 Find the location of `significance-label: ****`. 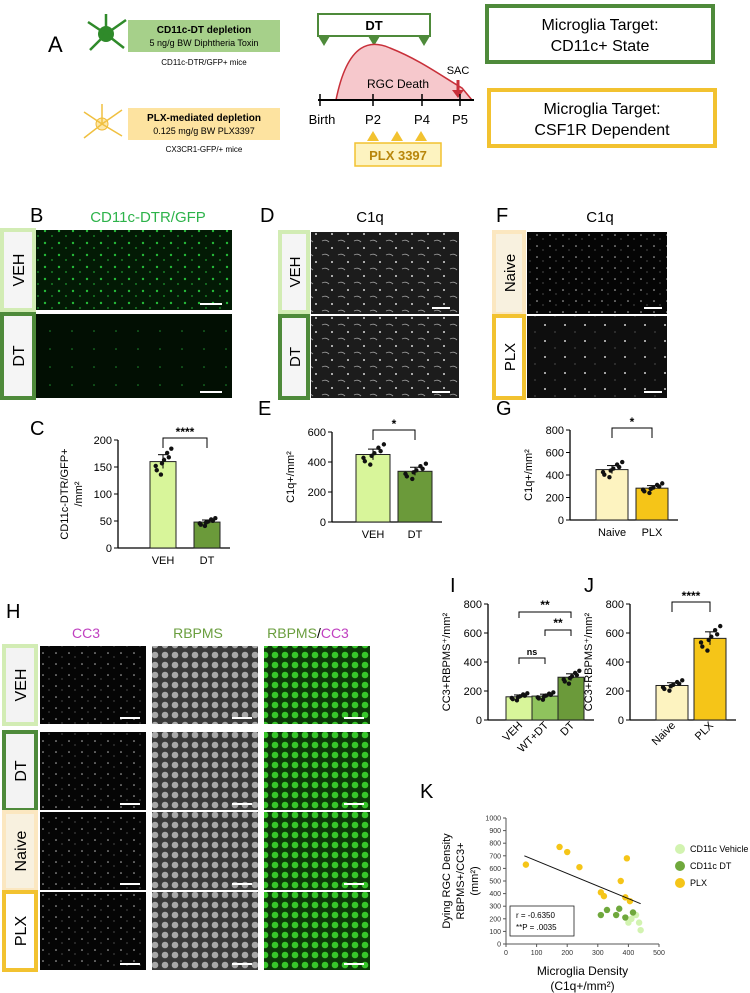

significance-label: **** is located at coordinates (185, 432).